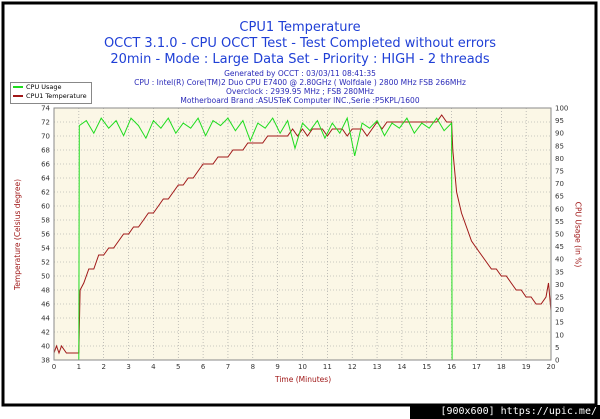  Describe the element at coordinates (203, 367) in the screenshot. I see `x-tick-label: 6` at that location.